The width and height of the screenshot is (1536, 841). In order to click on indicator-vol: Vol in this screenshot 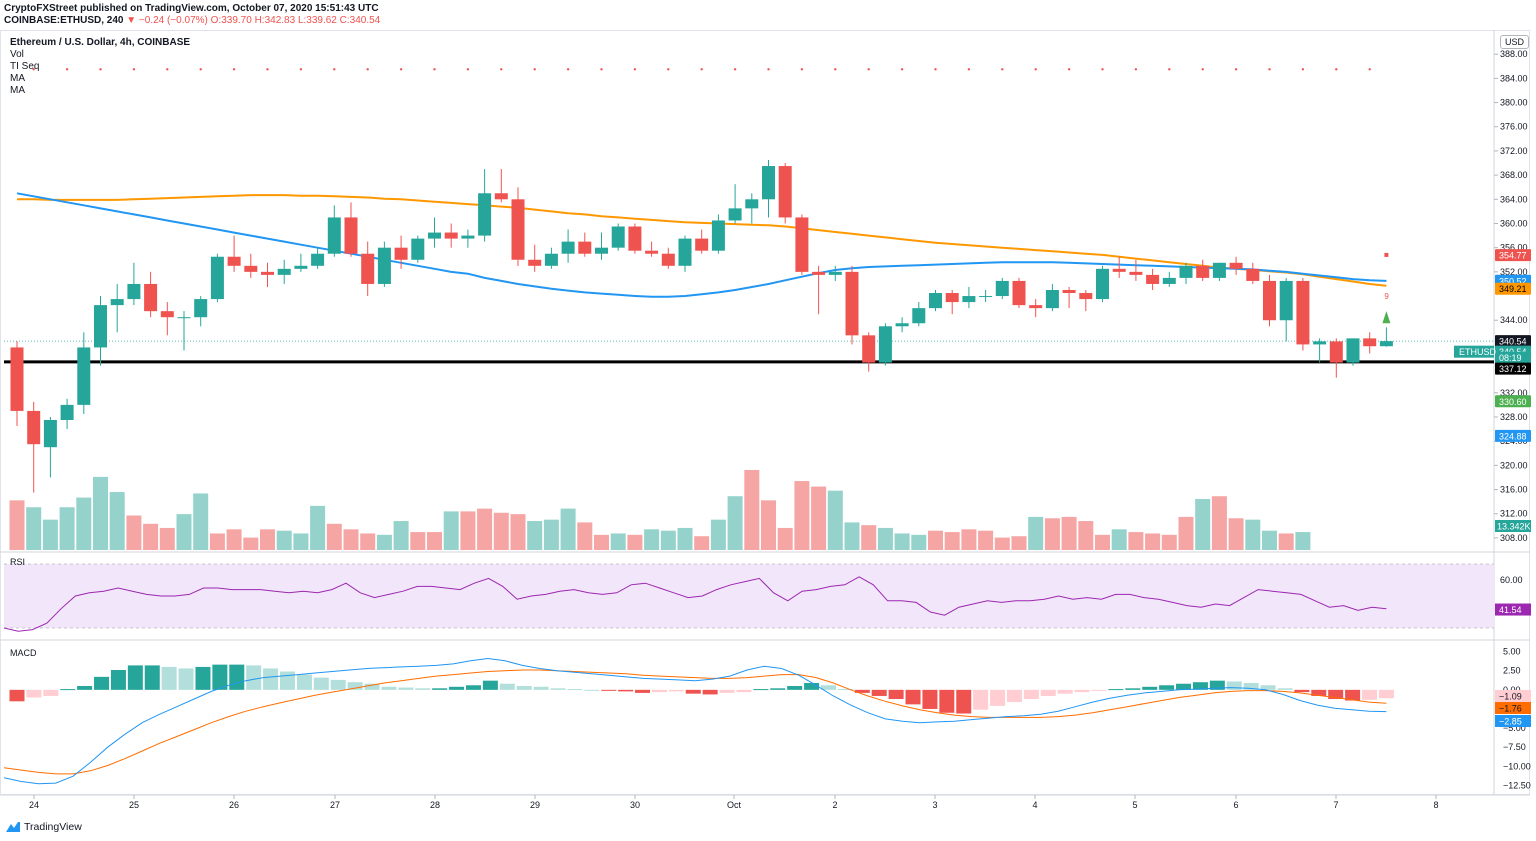, I will do `click(17, 54)`.